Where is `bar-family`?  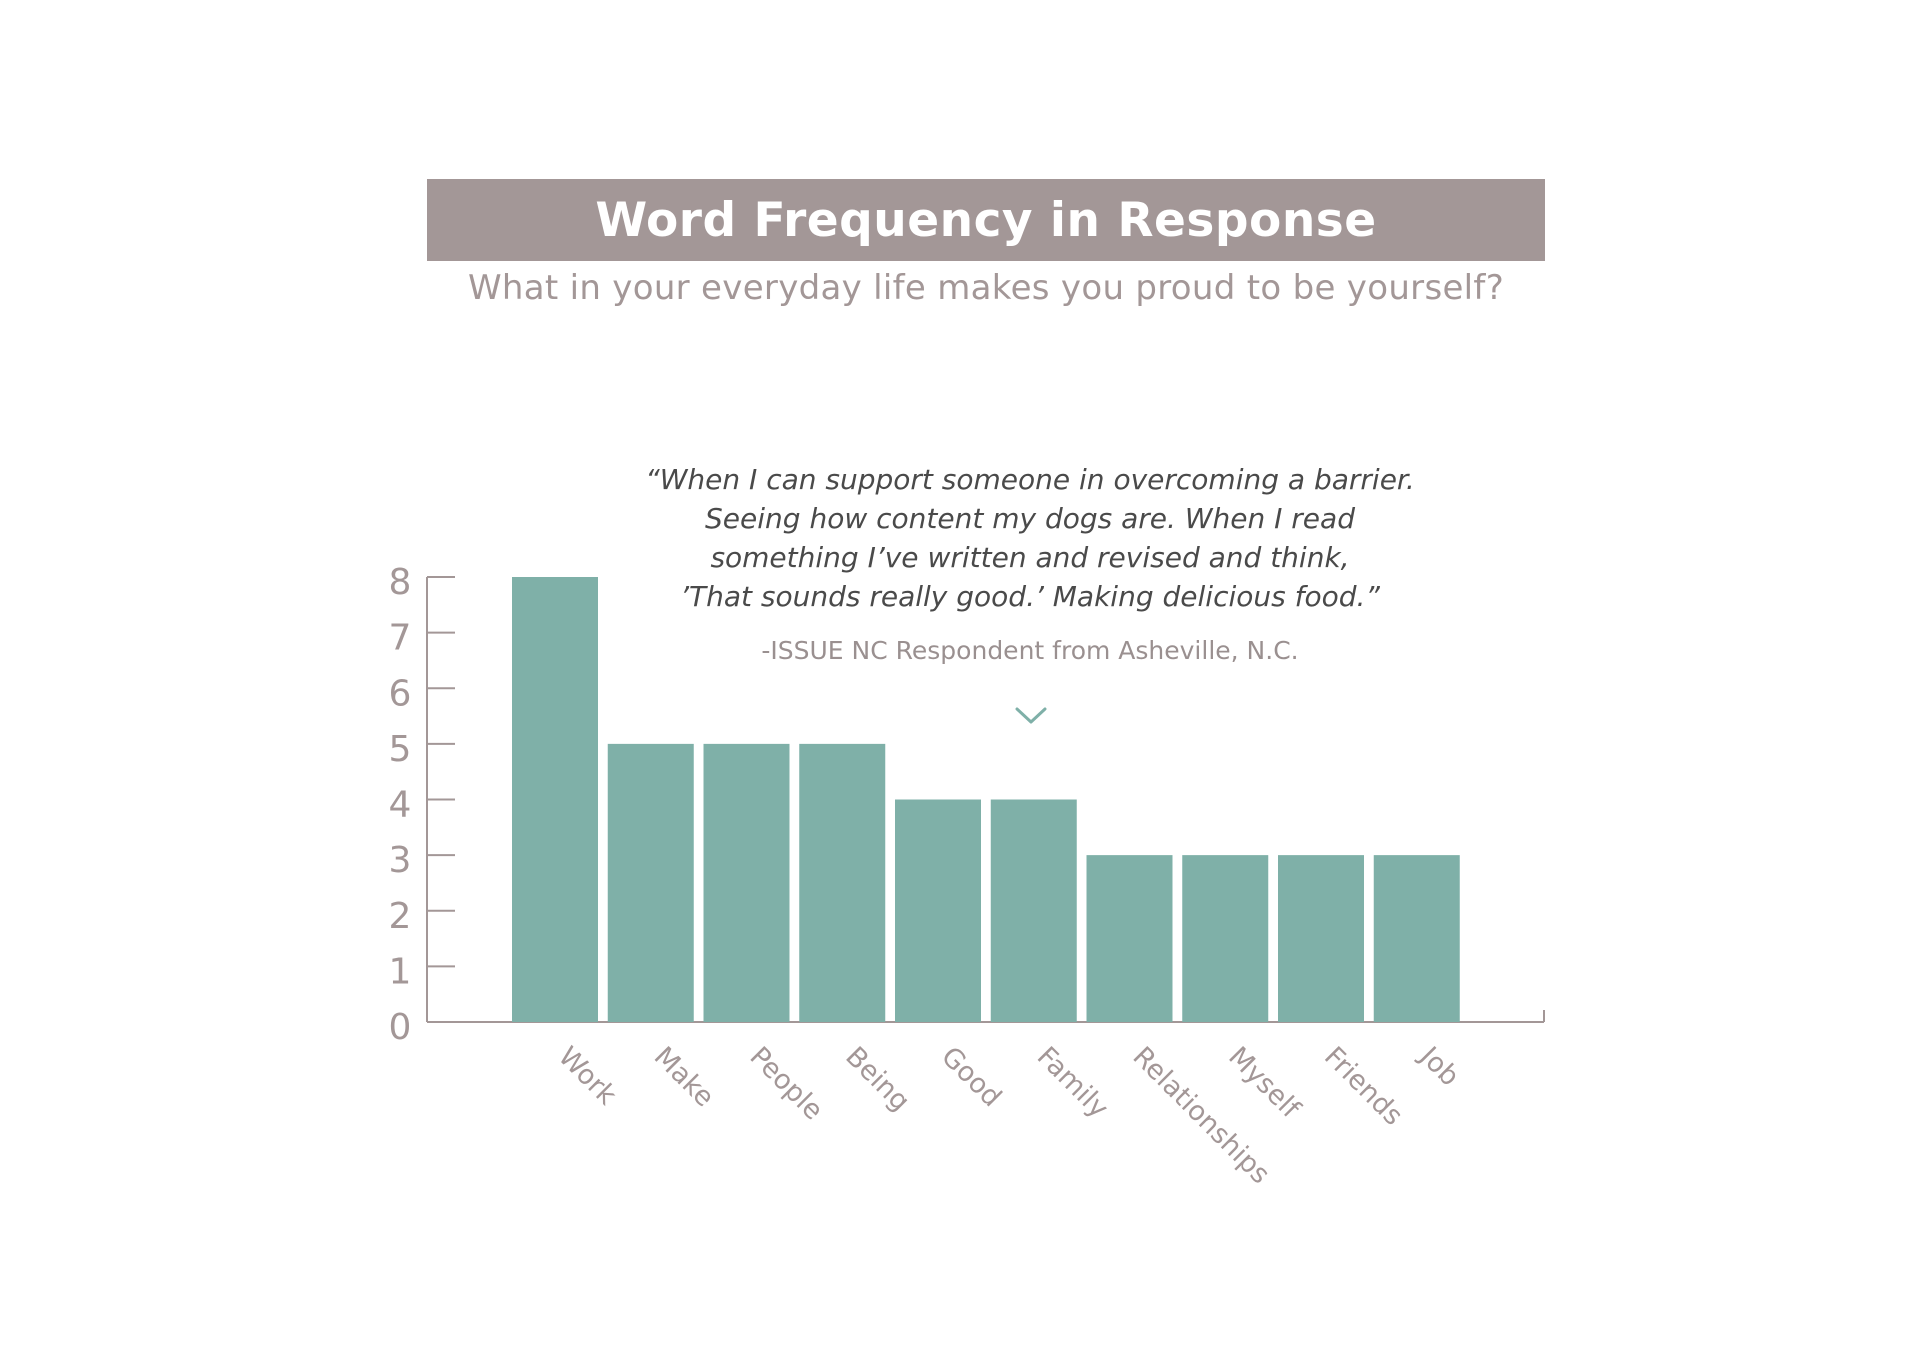 bar-family is located at coordinates (1033, 910).